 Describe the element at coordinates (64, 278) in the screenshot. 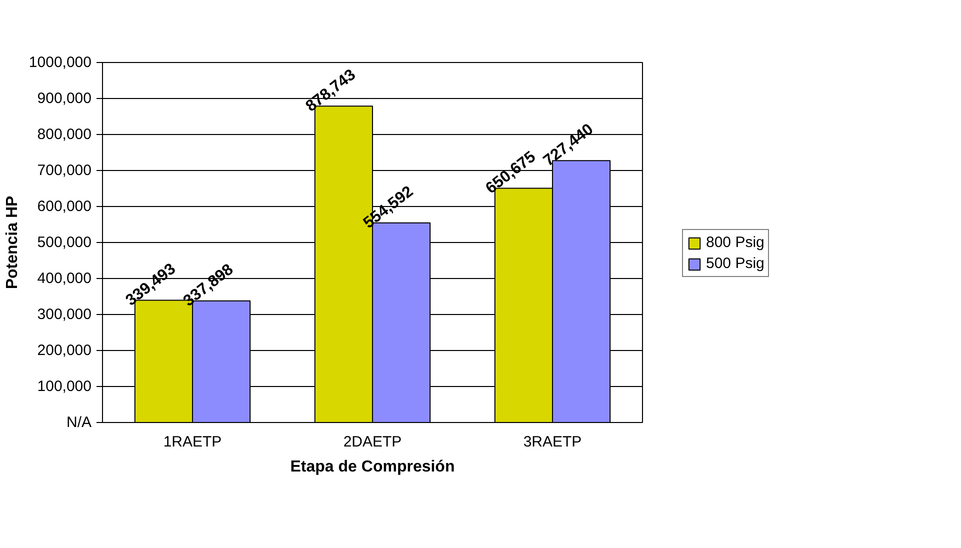

I see `y-tick-label: 400,000` at that location.